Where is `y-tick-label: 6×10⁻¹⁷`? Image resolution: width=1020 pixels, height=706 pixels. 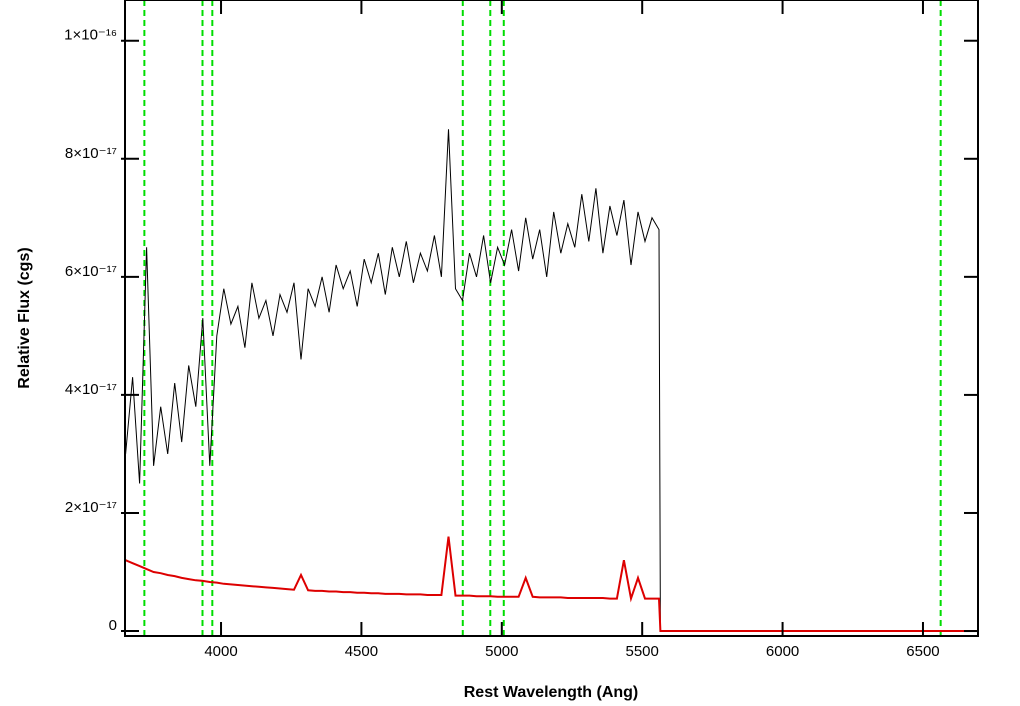
y-tick-label: 6×10⁻¹⁷ is located at coordinates (91, 271).